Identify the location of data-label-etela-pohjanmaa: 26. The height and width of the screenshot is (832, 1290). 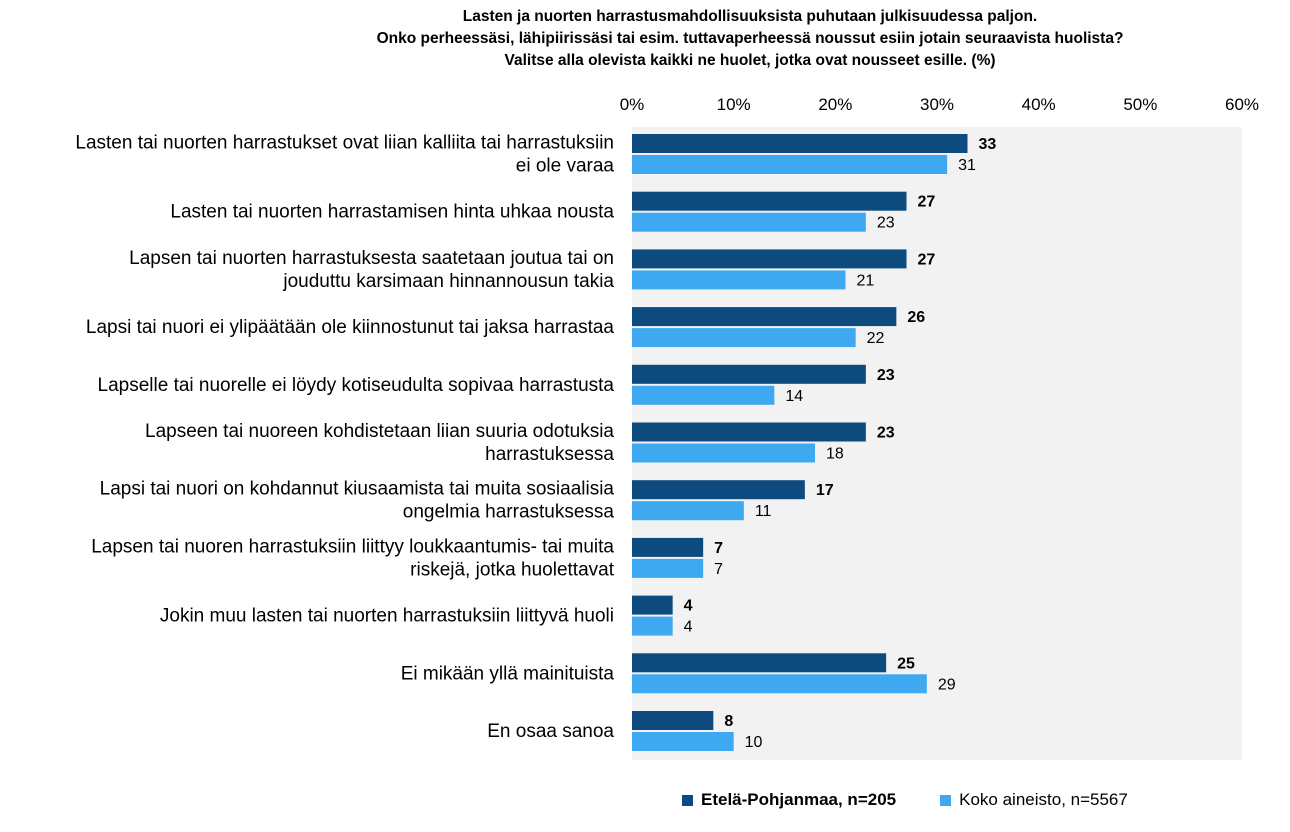
(916, 317).